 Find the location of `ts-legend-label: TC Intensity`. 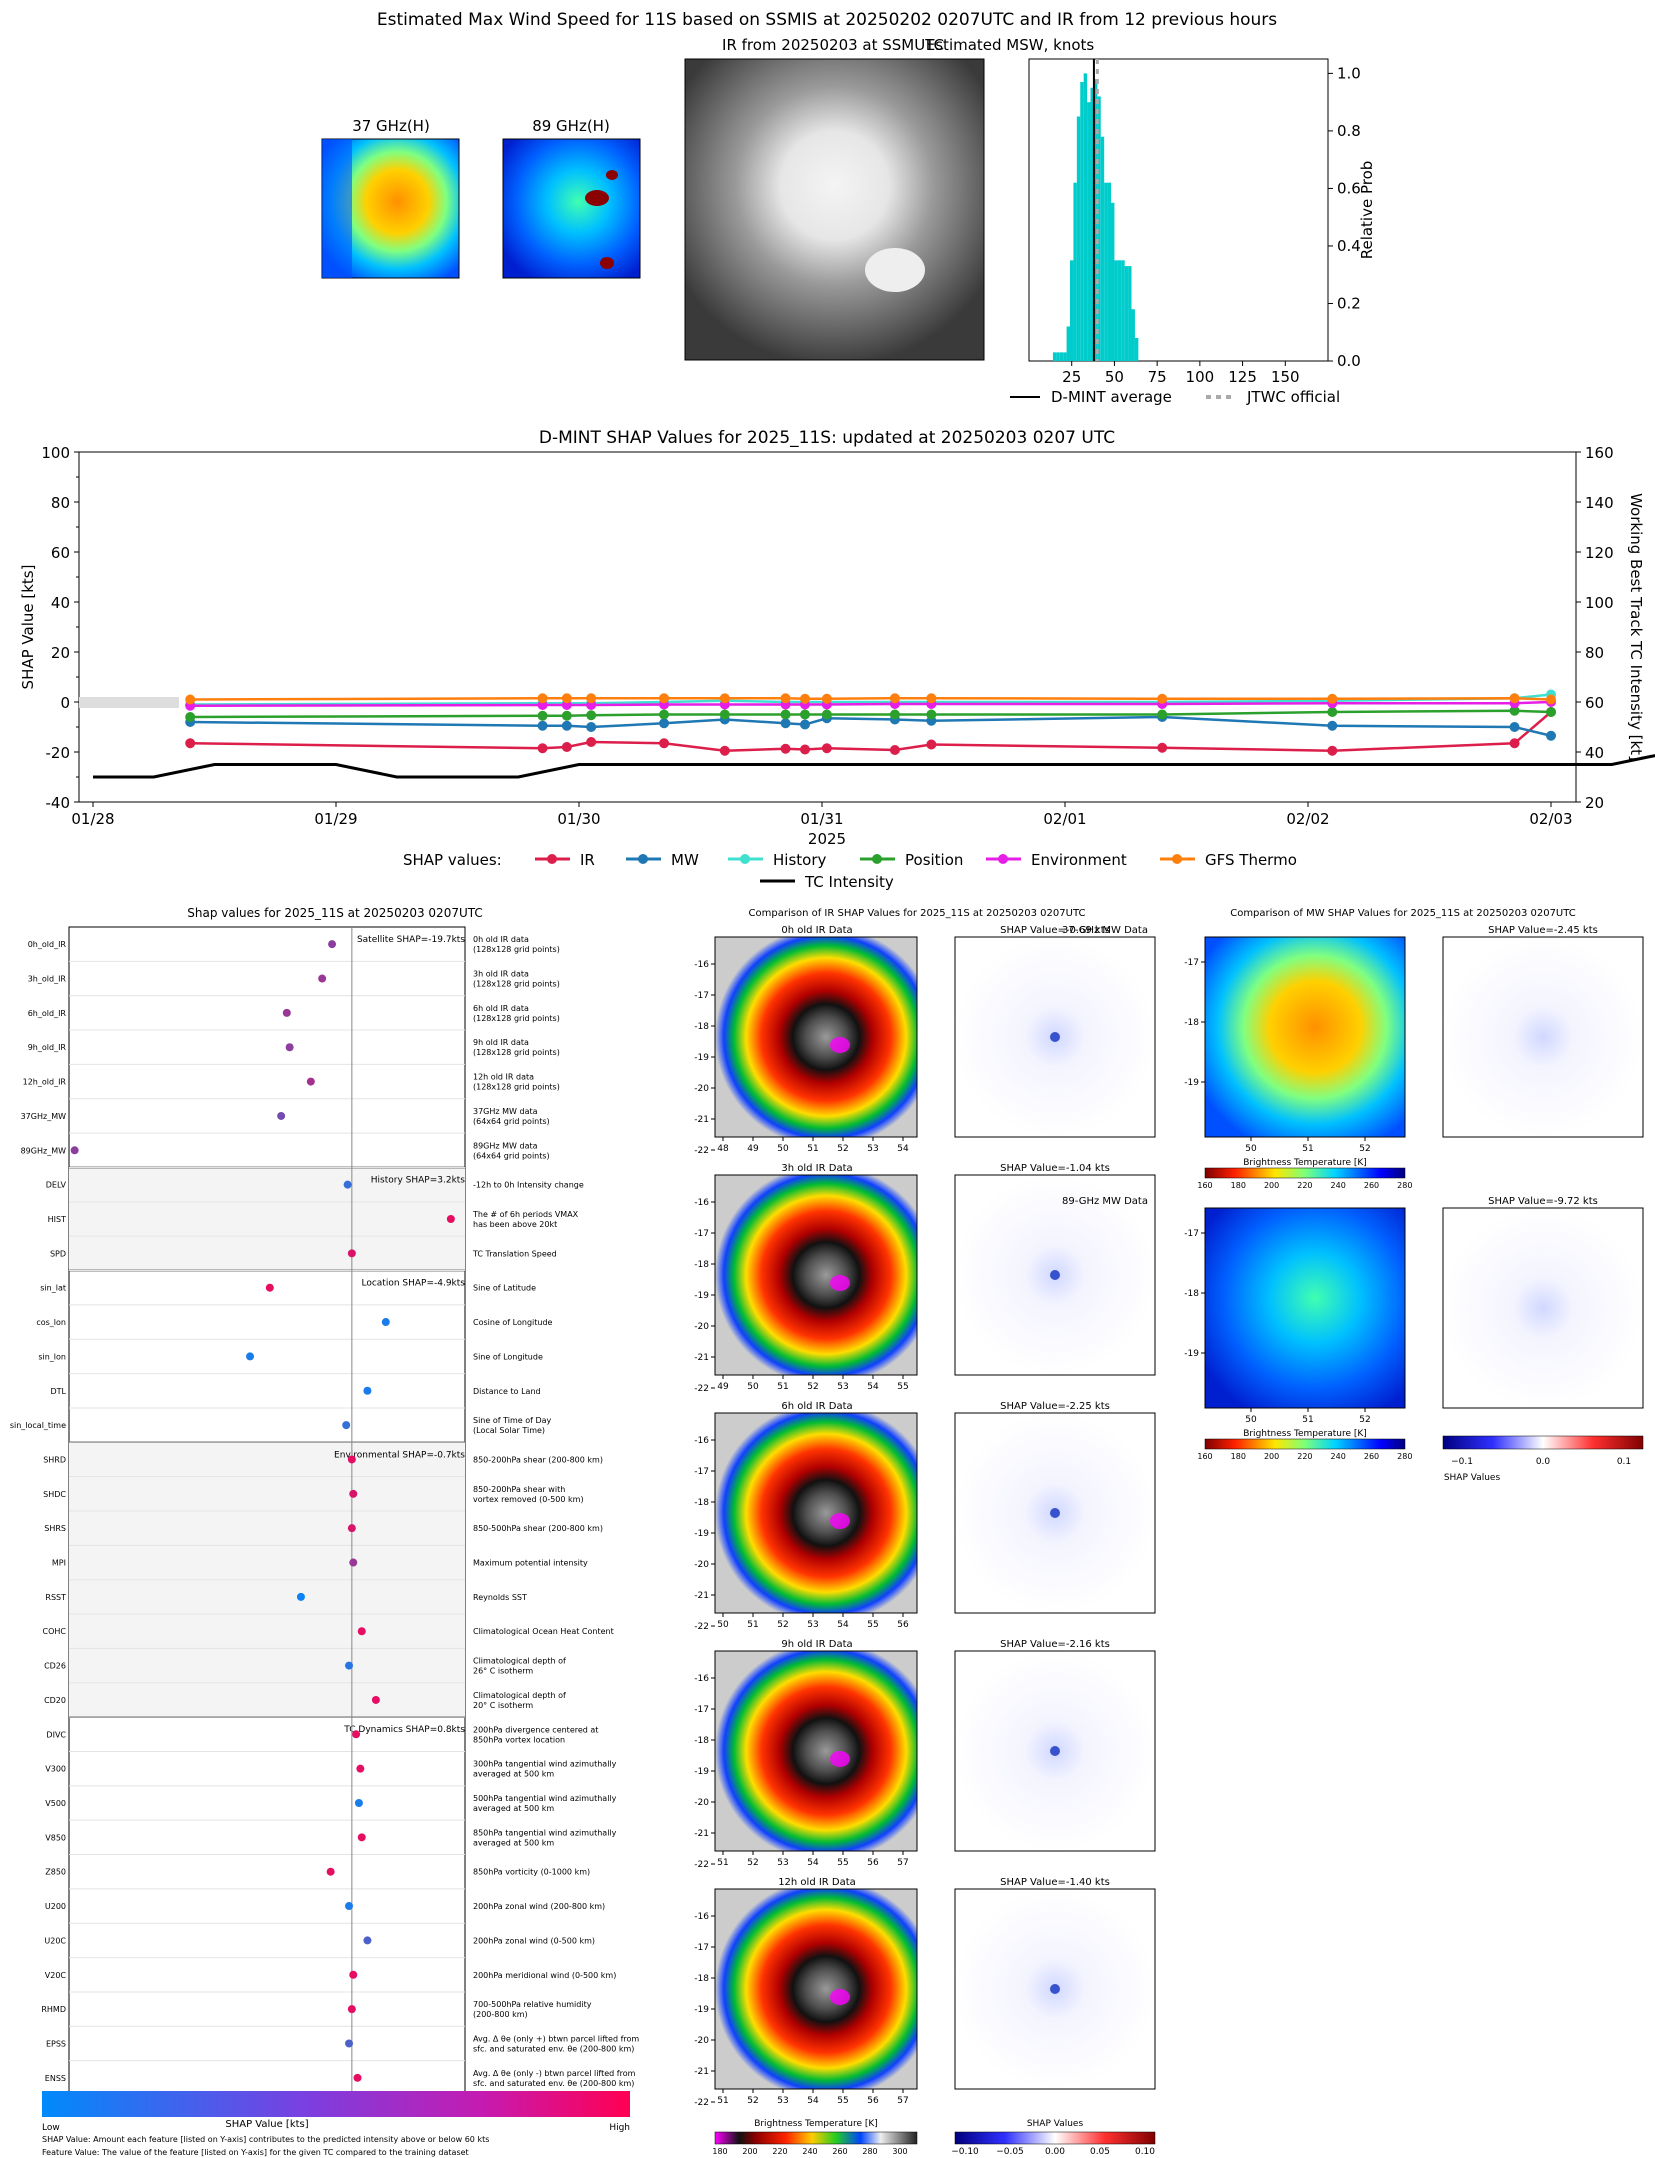

ts-legend-label: TC Intensity is located at coordinates (849, 882).